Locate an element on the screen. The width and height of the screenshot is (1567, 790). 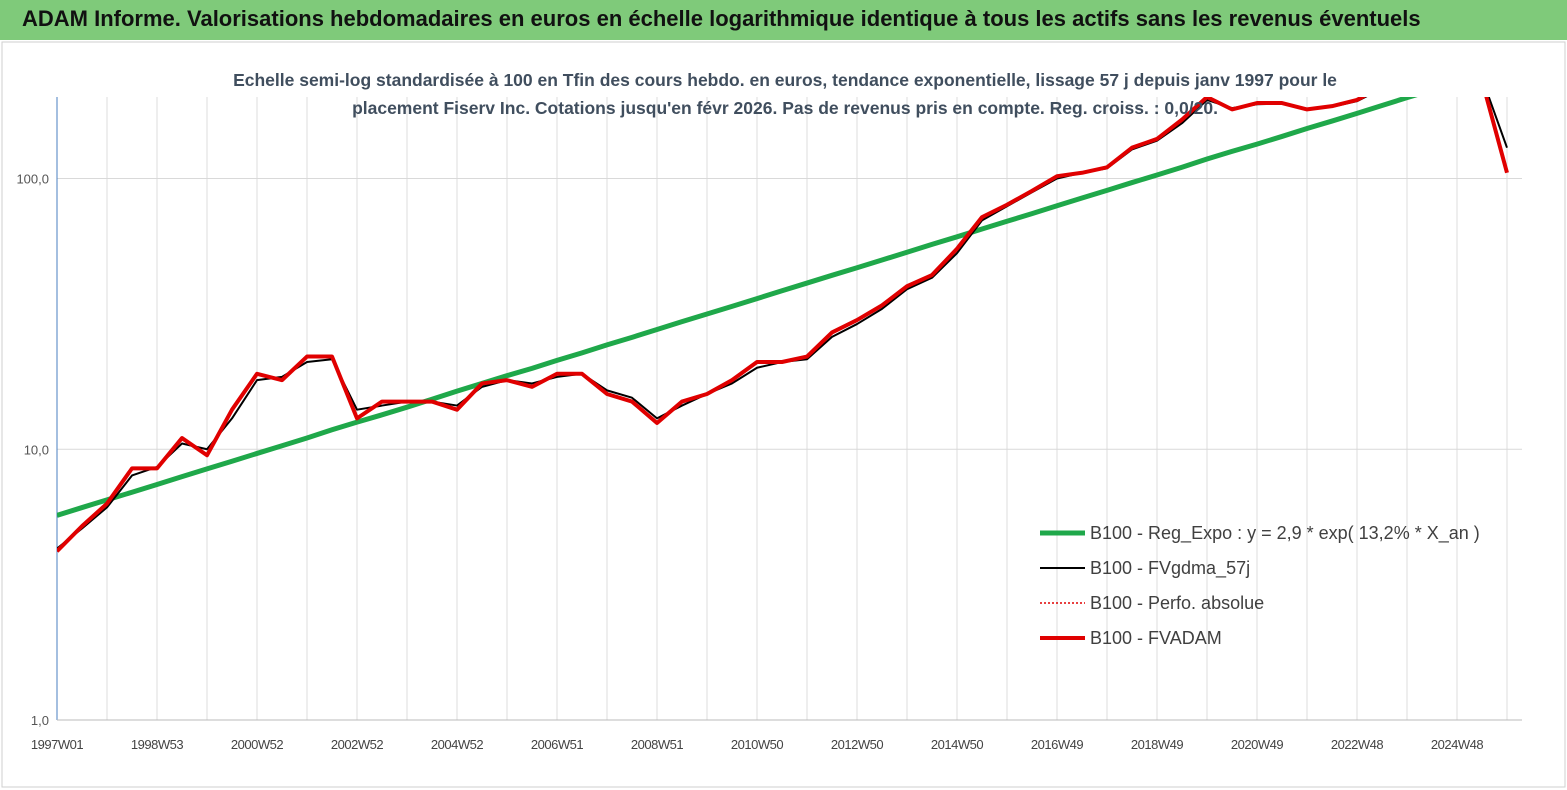
x-tick-label: 2018W49 is located at coordinates (1157, 744).